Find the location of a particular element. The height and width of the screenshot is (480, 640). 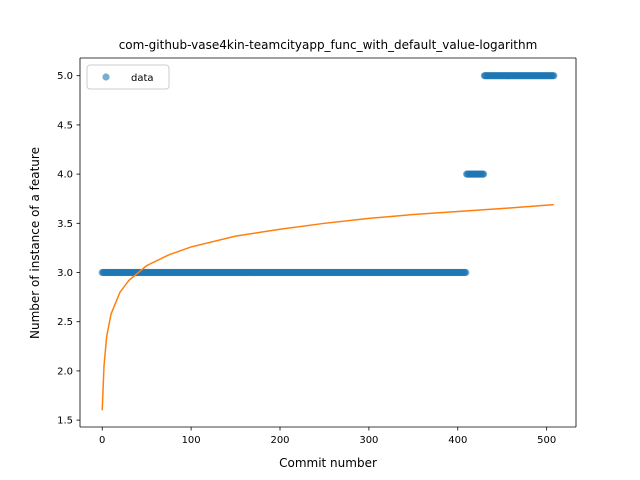

x-axis-title: Commit number is located at coordinates (328, 463).